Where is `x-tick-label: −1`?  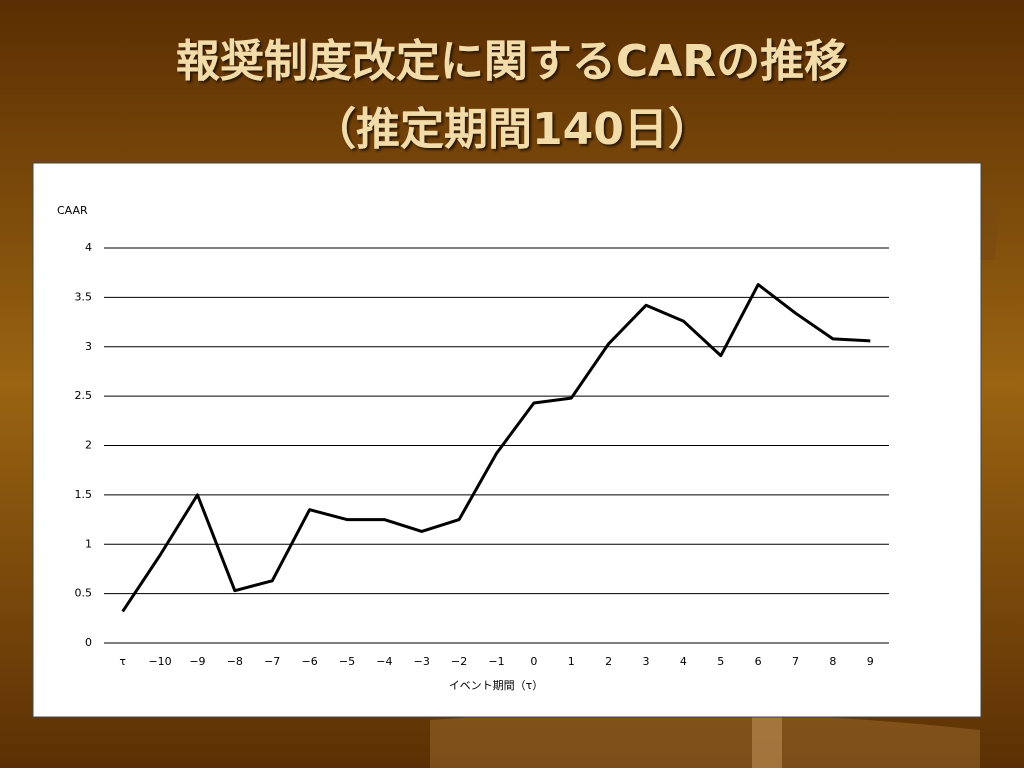
x-tick-label: −1 is located at coordinates (496, 661).